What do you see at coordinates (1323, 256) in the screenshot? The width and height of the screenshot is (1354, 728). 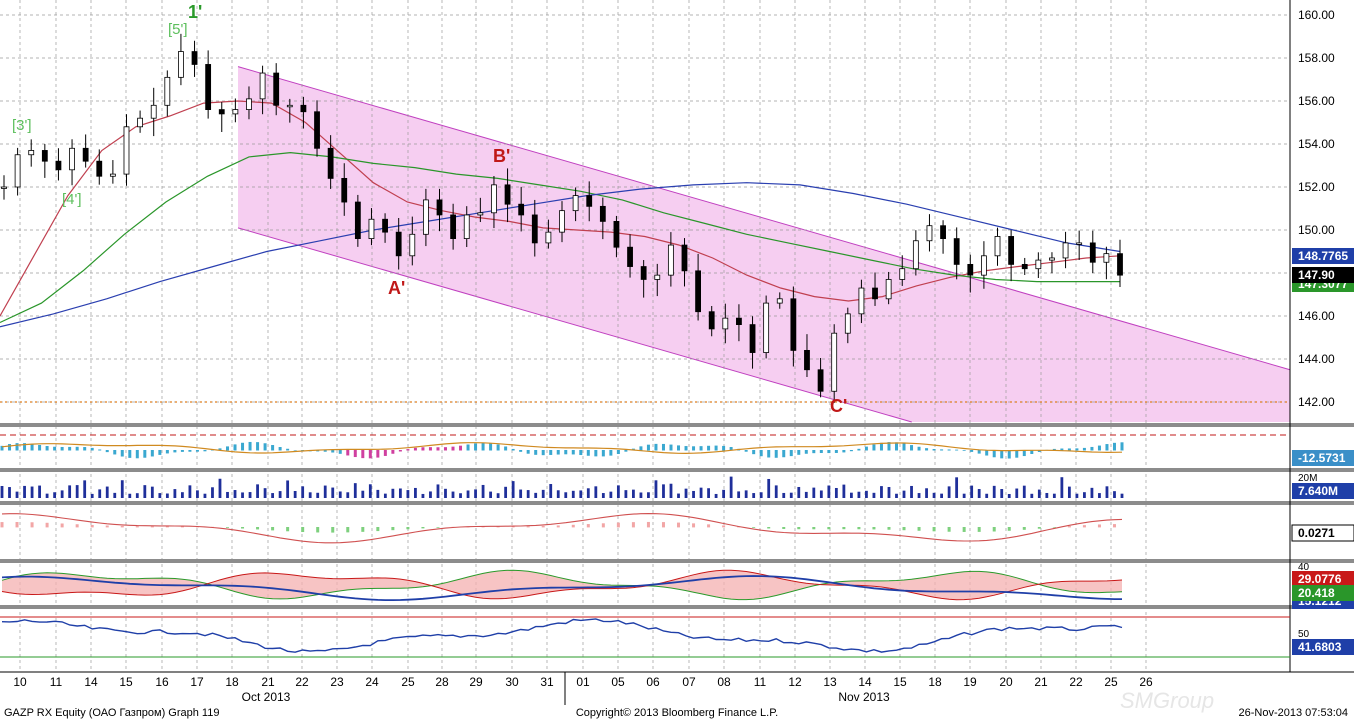 I see `price-tag-0: 148.7765` at bounding box center [1323, 256].